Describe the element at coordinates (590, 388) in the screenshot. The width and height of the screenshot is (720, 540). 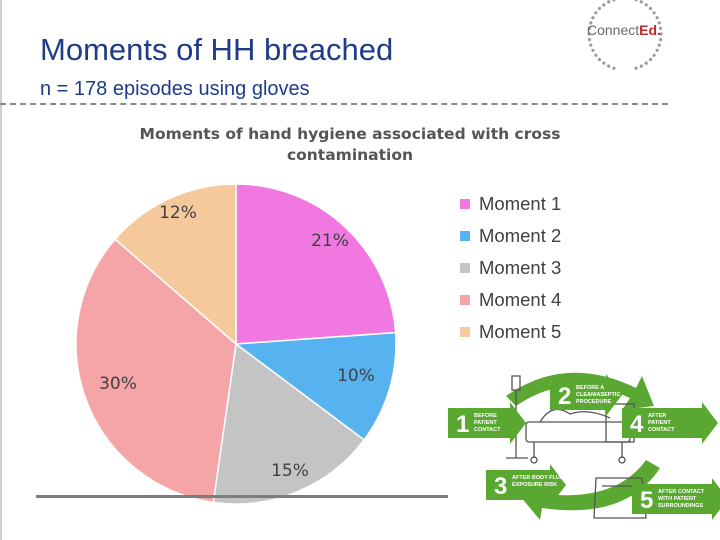
I see `moment-text-line: BEFORE A` at that location.